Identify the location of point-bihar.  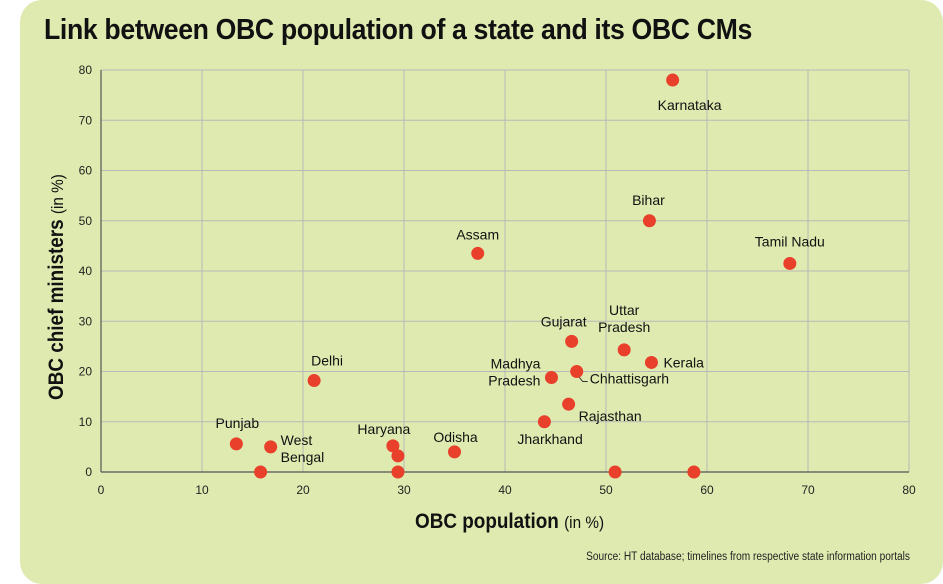
(649, 221).